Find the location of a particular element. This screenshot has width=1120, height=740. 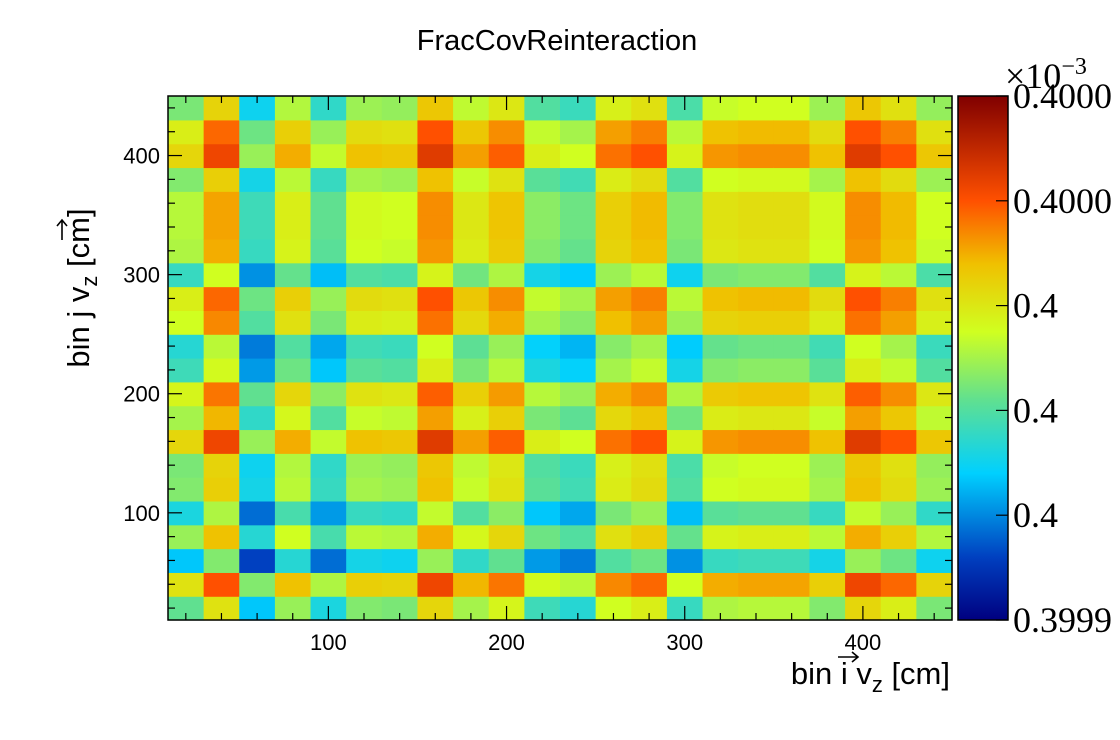

x-tick-label: 400 is located at coordinates (863, 642).